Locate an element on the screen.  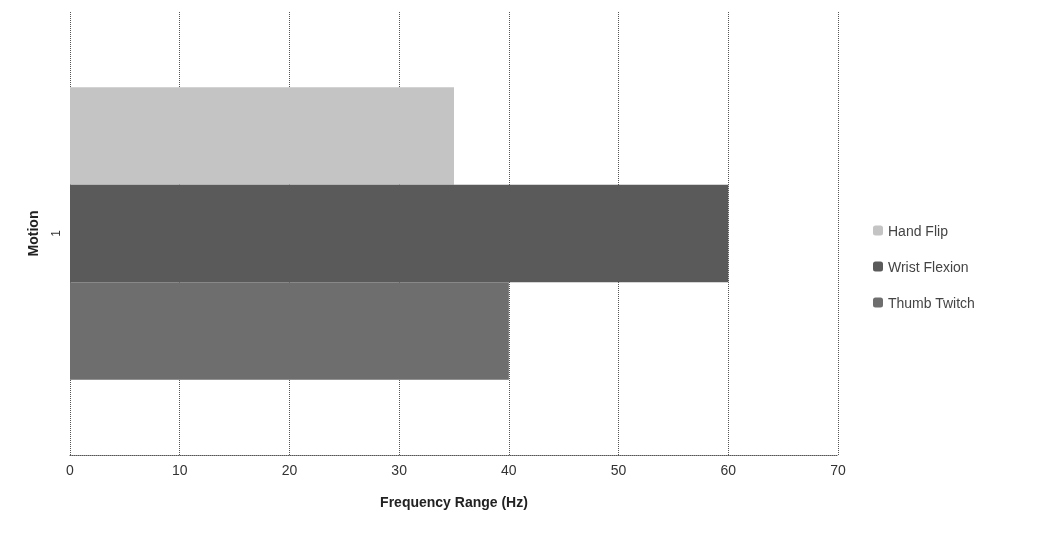
x-tick-label: 50 is located at coordinates (618, 470).